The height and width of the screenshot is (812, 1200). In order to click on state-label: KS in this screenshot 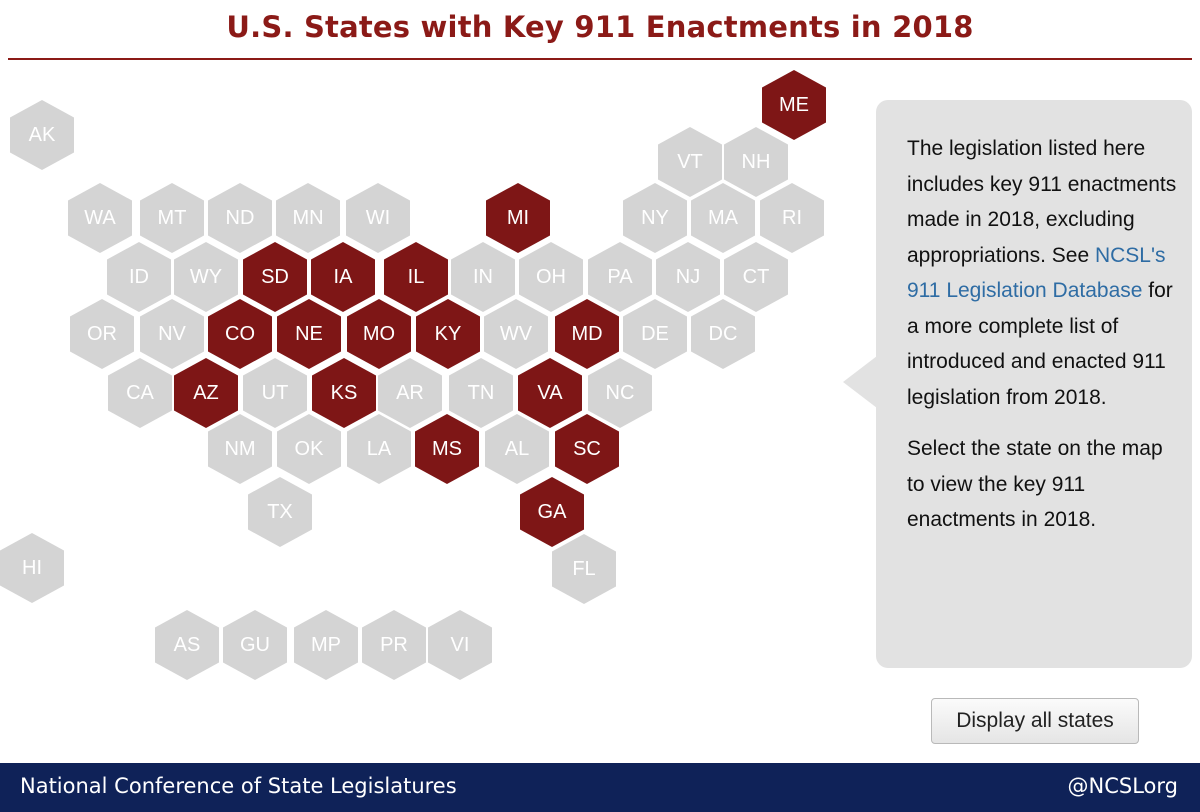, I will do `click(344, 392)`.